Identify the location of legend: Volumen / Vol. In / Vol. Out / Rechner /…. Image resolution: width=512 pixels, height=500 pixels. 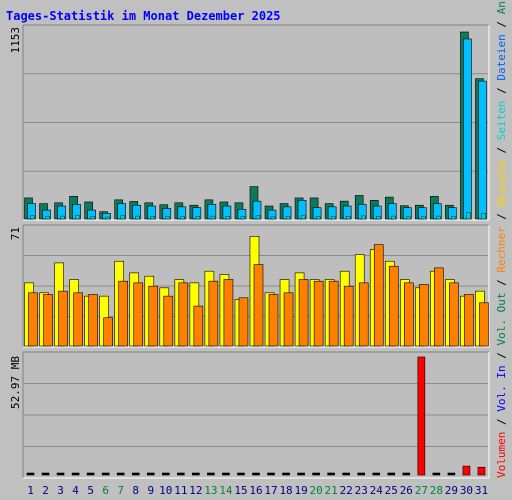
(501, 239).